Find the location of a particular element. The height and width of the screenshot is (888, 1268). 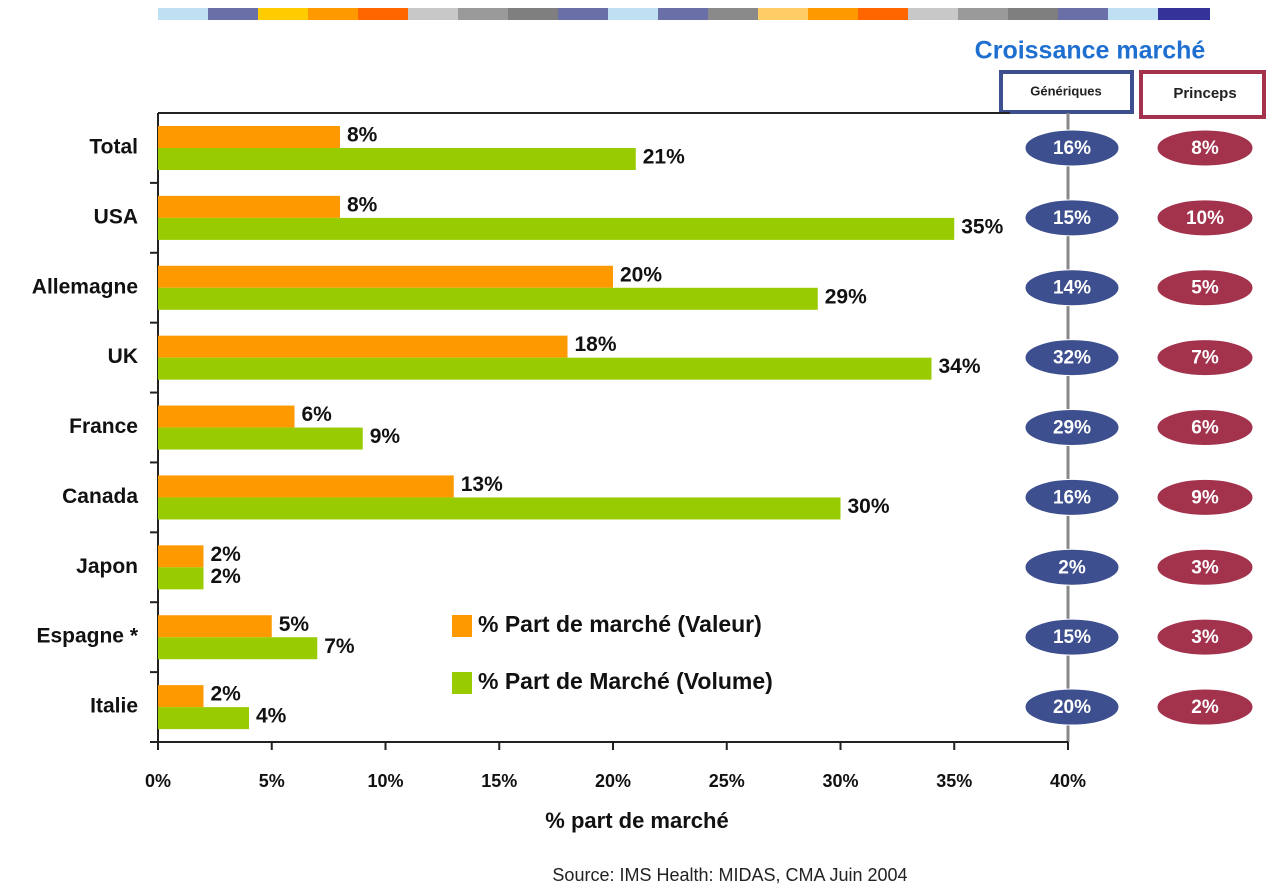

growth-label: 7% is located at coordinates (1205, 358).